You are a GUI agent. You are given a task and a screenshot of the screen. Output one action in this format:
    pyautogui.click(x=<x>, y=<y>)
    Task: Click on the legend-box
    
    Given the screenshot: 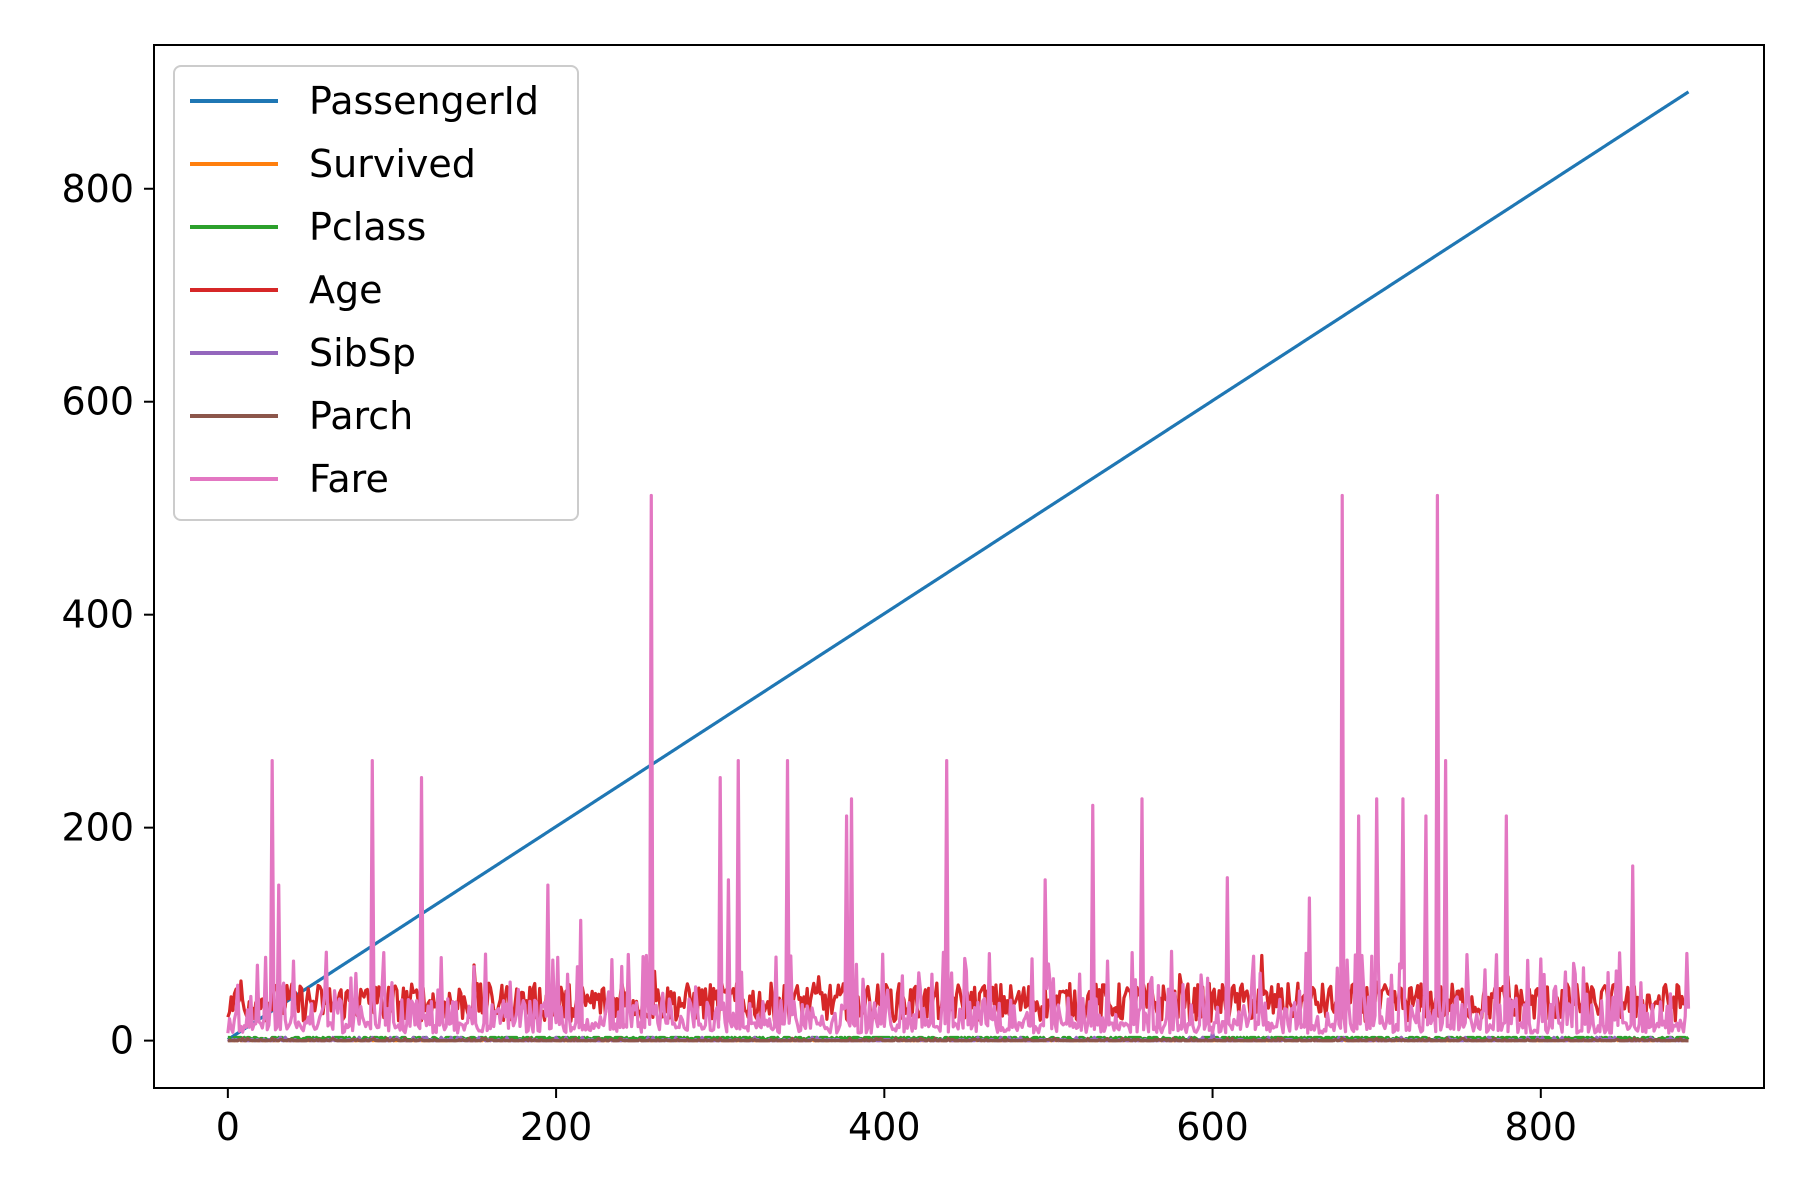 What is the action you would take?
    pyautogui.click(x=376, y=293)
    